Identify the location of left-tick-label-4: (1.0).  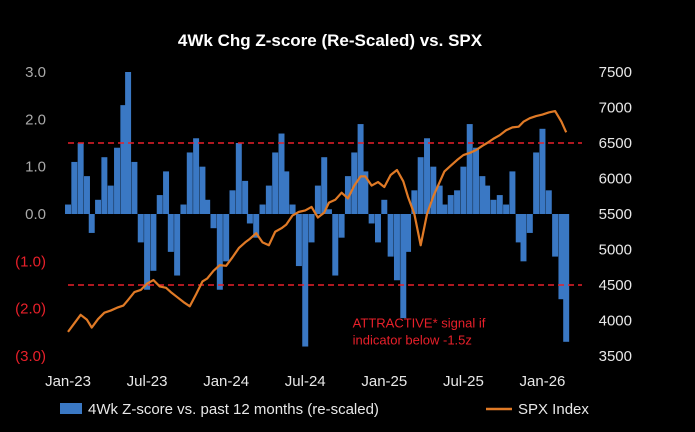
(30, 261).